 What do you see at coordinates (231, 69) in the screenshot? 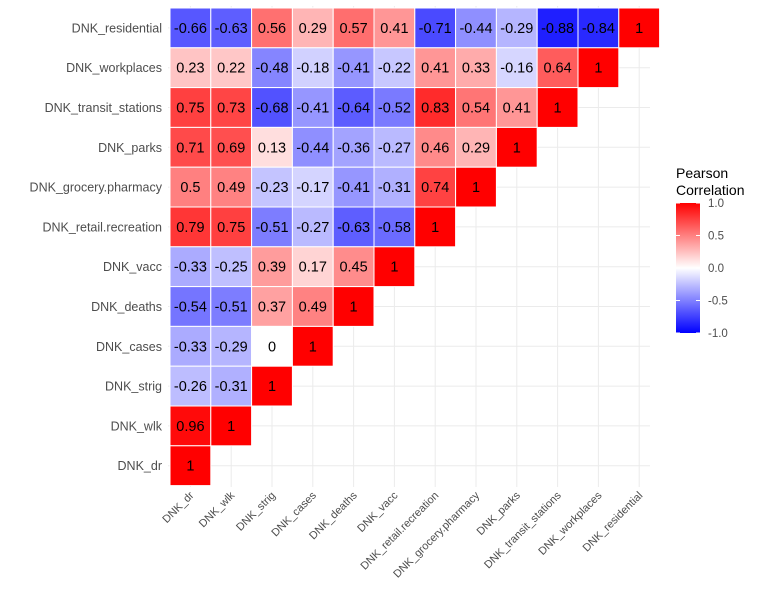
I see `cell-value-label: 0.22` at bounding box center [231, 69].